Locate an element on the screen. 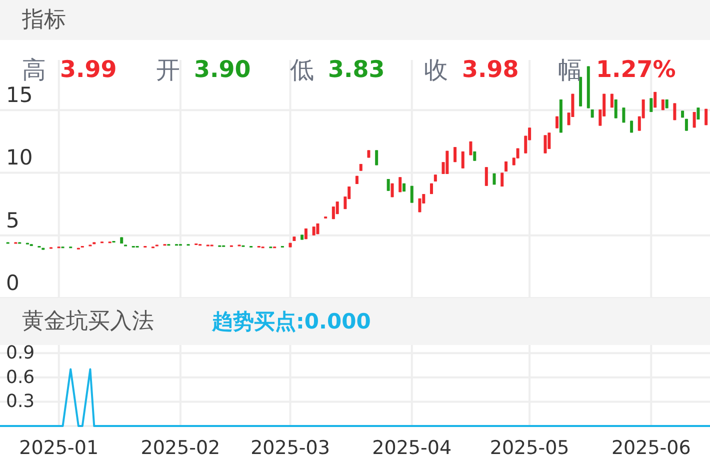 This screenshot has width=710, height=472. x-tick-label: 2025-03 is located at coordinates (290, 448).